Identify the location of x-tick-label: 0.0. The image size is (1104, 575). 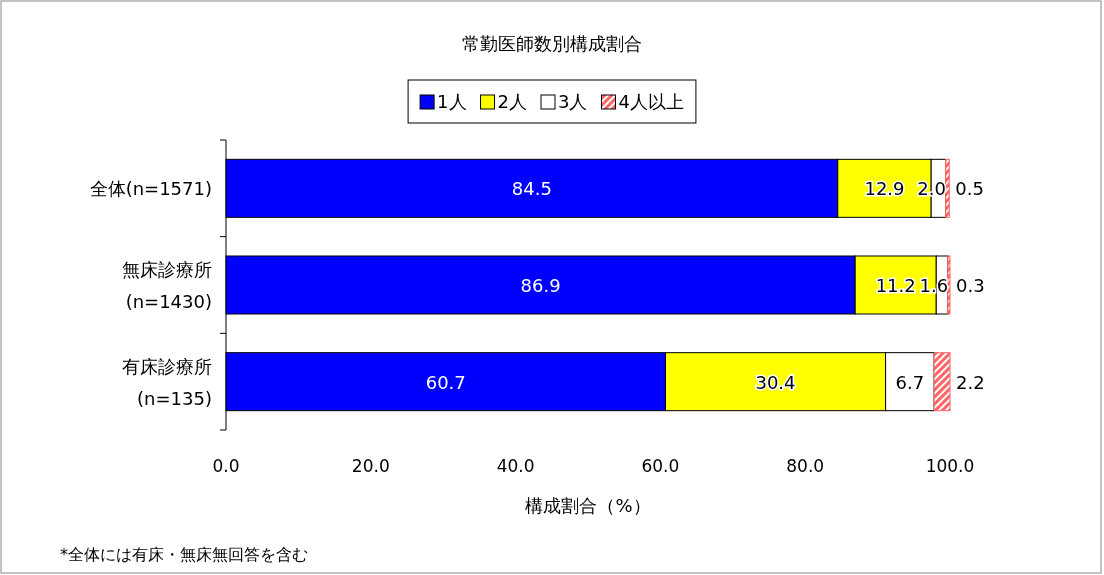
(226, 466).